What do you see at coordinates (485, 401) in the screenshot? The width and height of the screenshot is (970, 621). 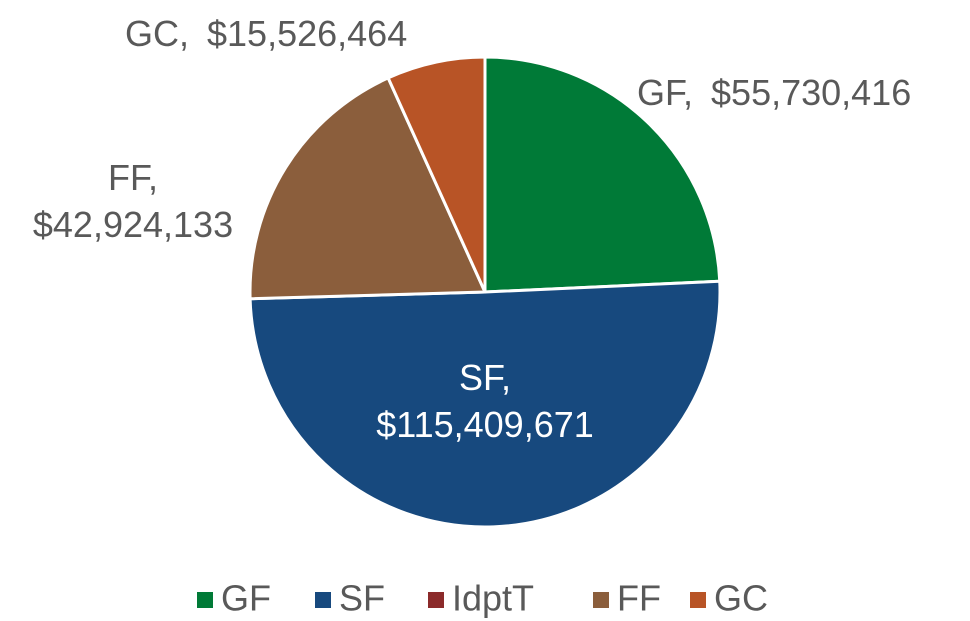 I see `data-label: SF, $115,409,671` at bounding box center [485, 401].